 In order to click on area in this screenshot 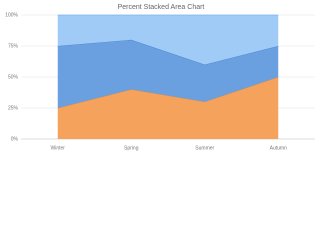, I will do `click(168, 40)`.